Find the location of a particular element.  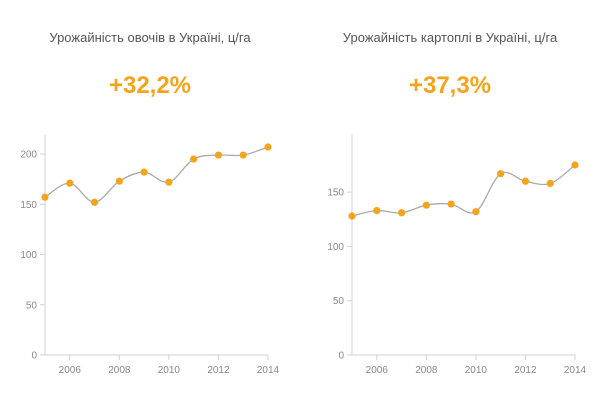

chart-title: Урожайність овочів в Україні, ц/га is located at coordinates (150, 37).